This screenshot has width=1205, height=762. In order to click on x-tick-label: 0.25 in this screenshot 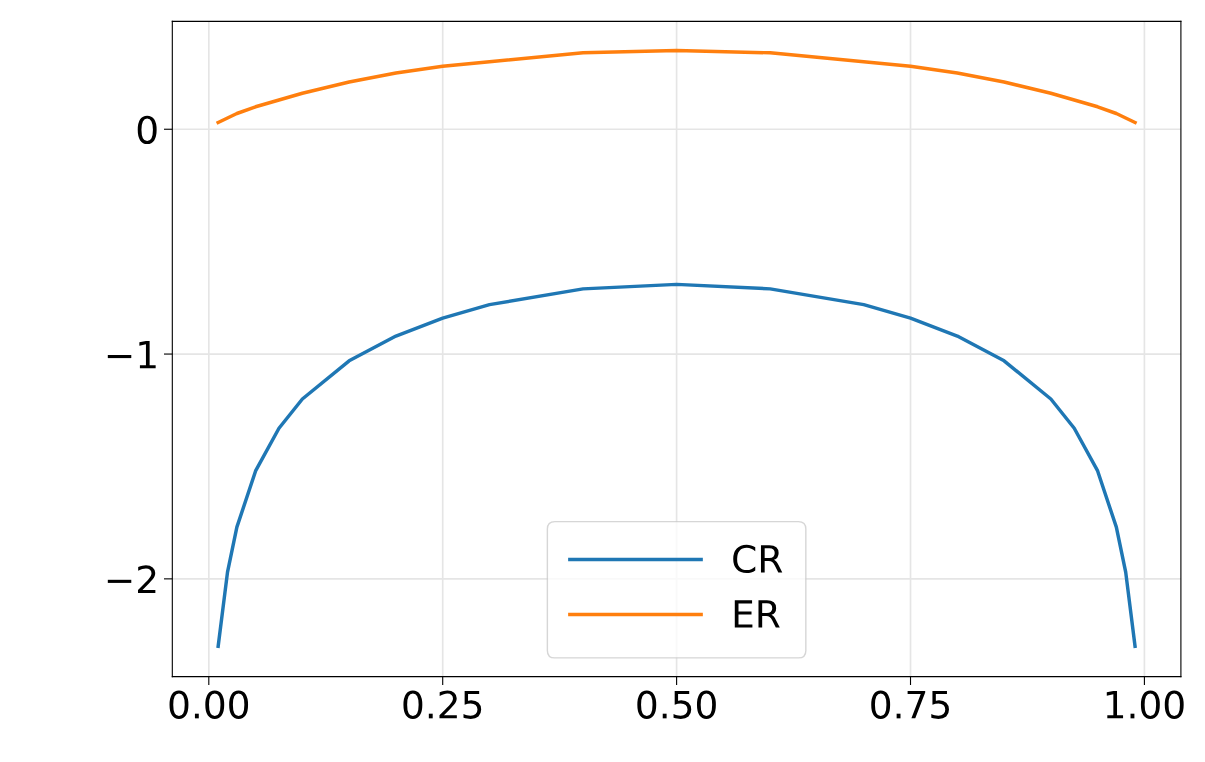, I will do `click(442, 704)`.